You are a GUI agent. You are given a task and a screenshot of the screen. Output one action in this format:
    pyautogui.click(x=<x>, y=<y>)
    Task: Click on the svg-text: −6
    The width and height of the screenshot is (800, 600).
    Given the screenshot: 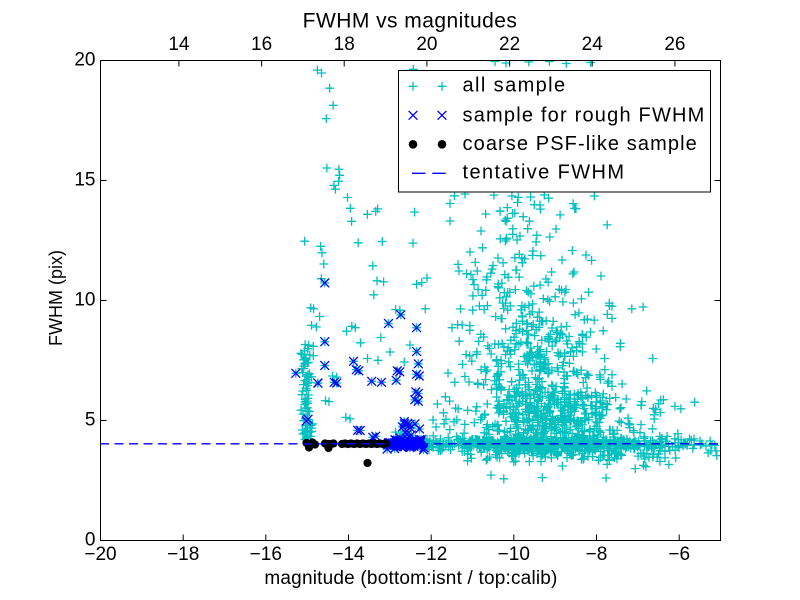 What is the action you would take?
    pyautogui.click(x=679, y=554)
    